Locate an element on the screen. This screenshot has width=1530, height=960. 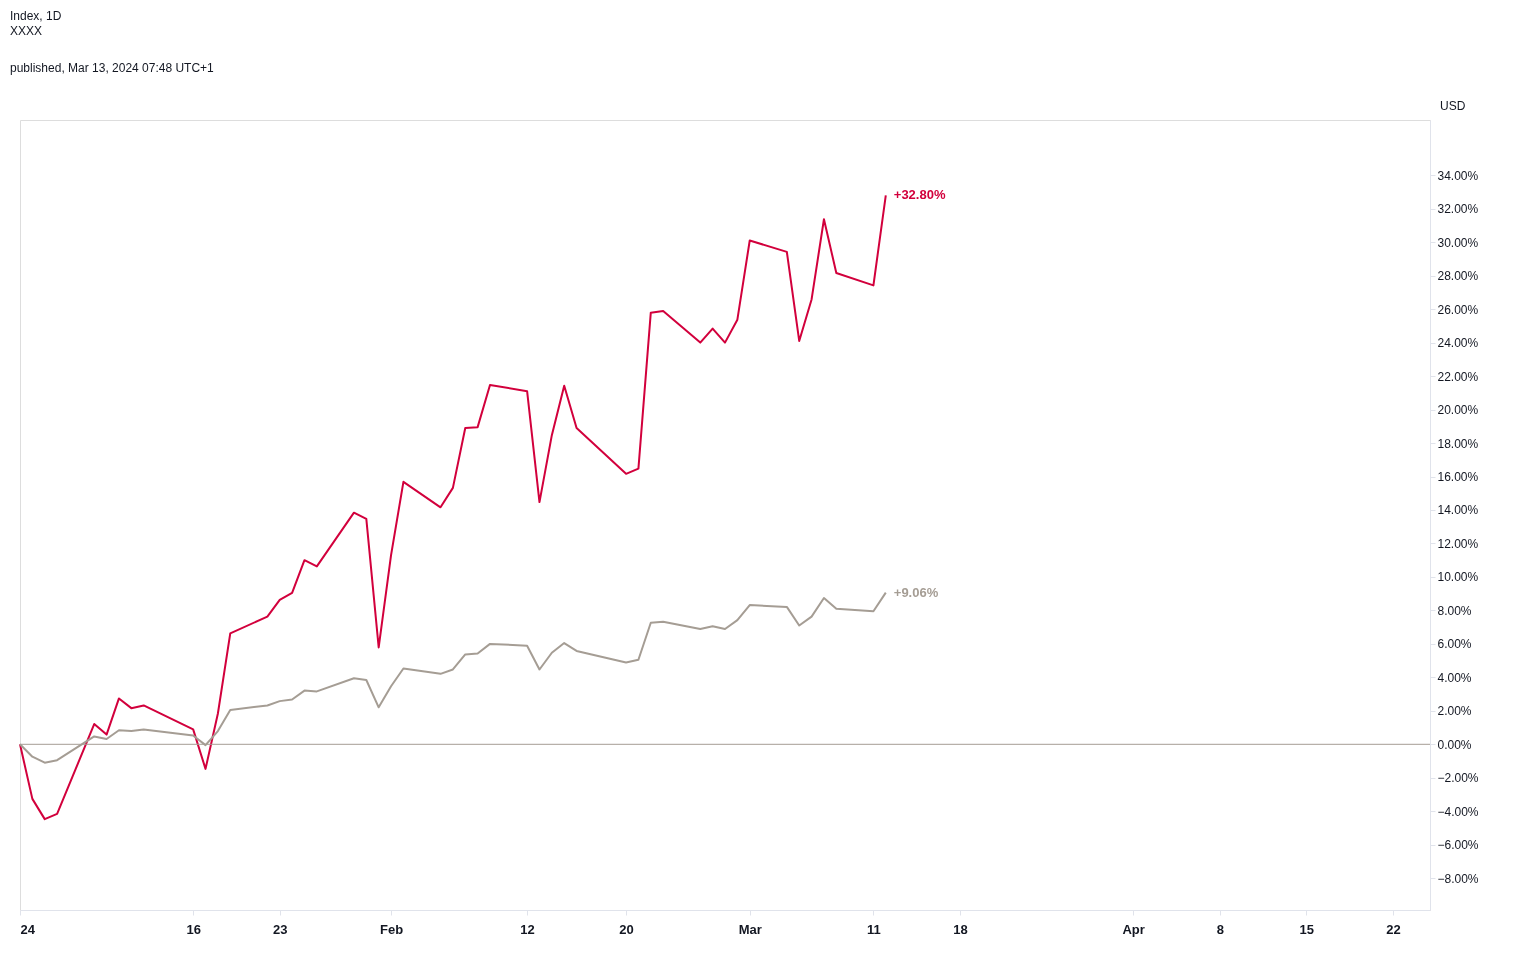
x-tick-label: 24 is located at coordinates (28, 929).